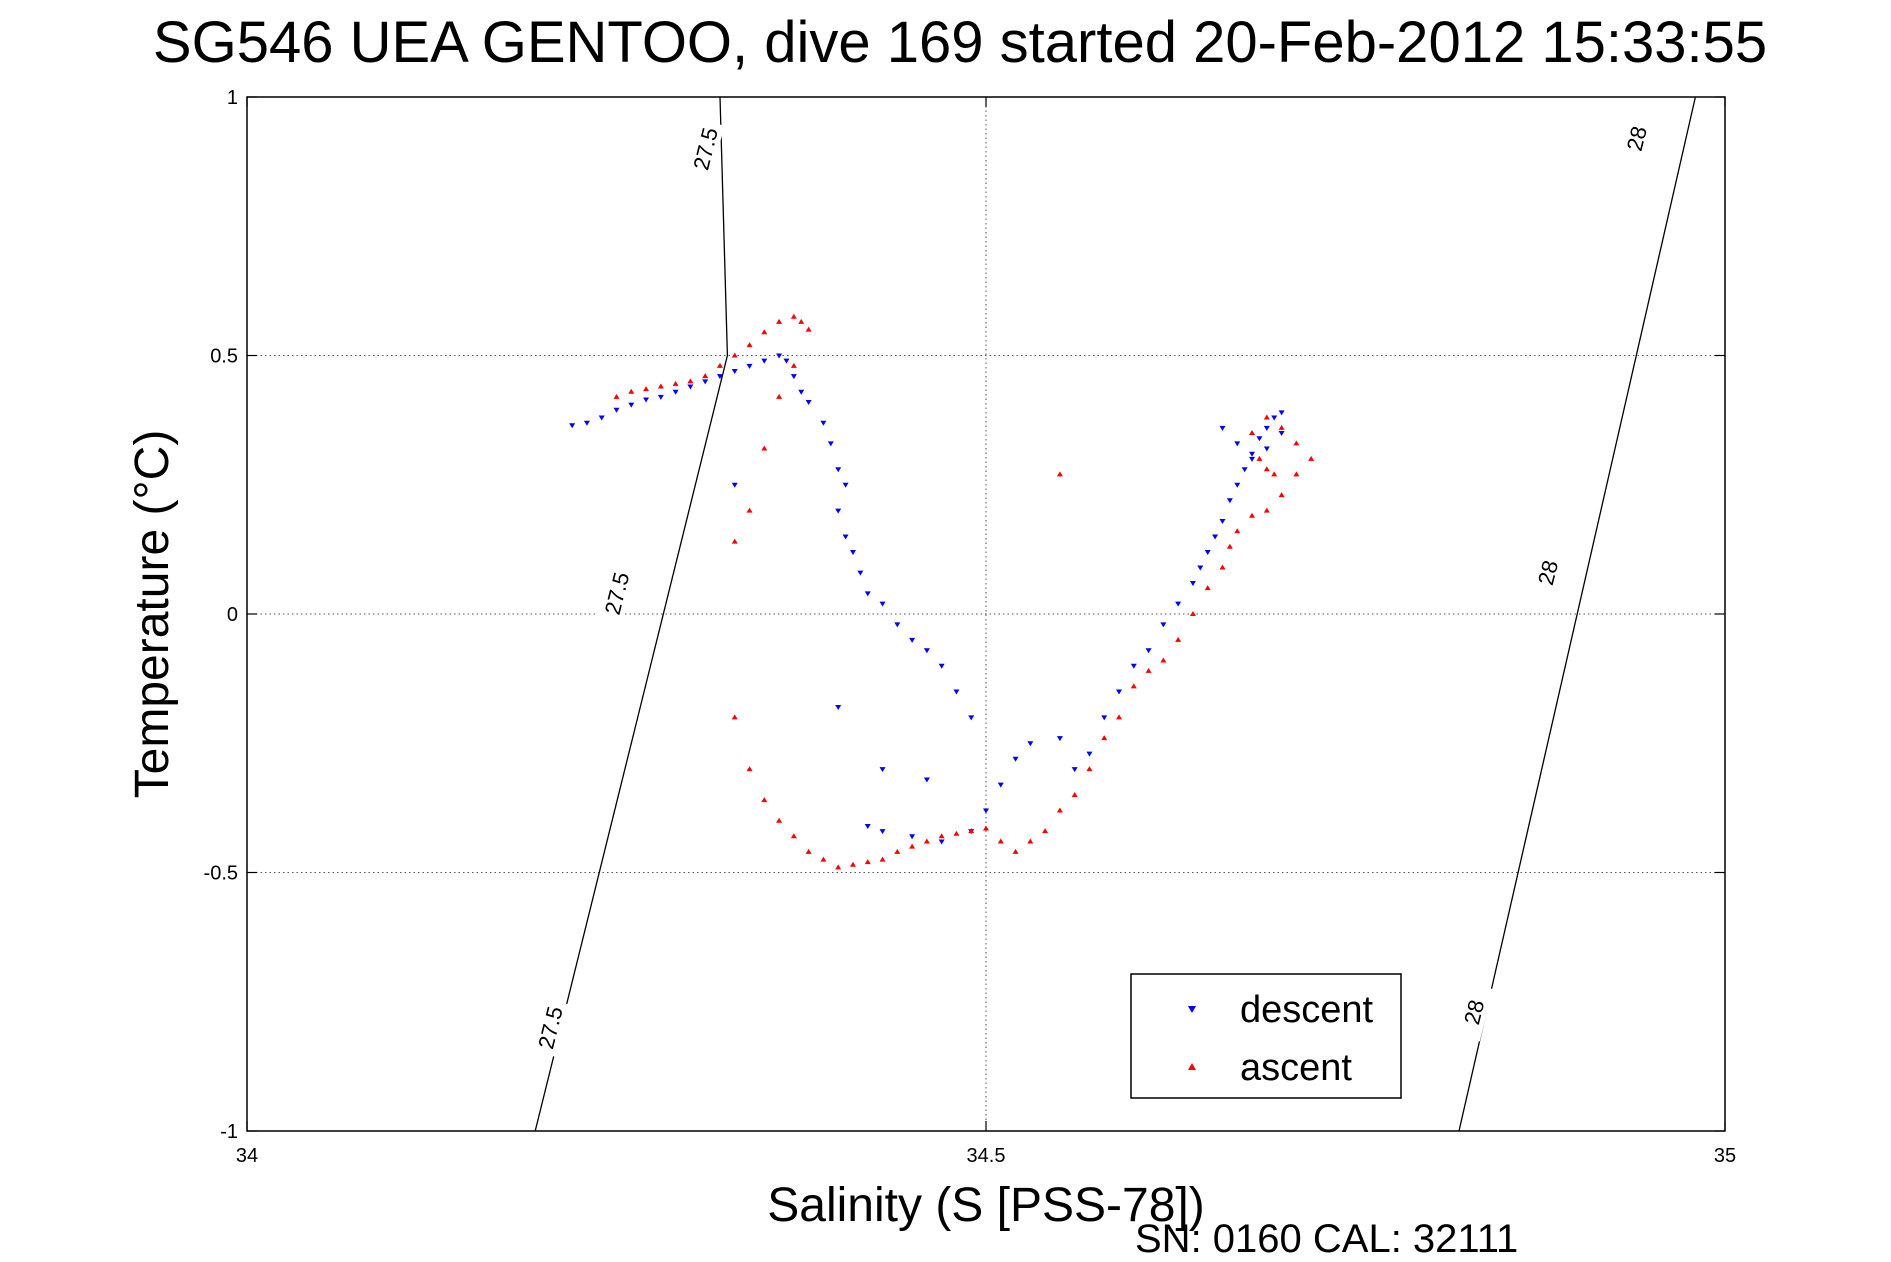 The image size is (1891, 1262). What do you see at coordinates (986, 1156) in the screenshot?
I see `x-tick-label: 34.5` at bounding box center [986, 1156].